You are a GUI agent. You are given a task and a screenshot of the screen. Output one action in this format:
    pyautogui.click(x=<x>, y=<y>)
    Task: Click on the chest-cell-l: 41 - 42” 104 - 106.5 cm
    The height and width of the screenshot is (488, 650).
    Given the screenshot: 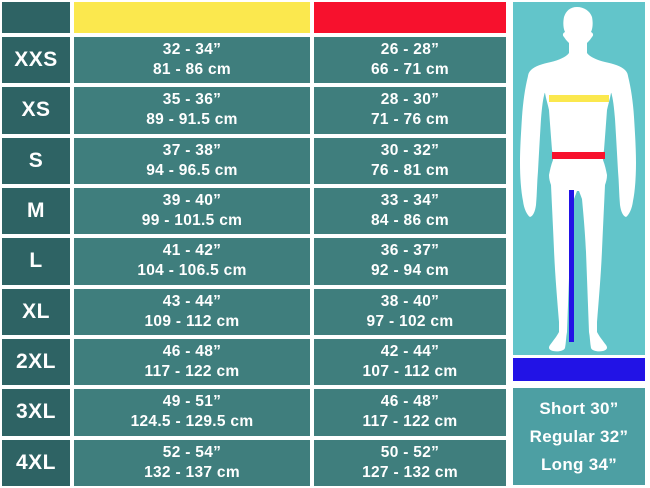 What is the action you would take?
    pyautogui.click(x=192, y=261)
    